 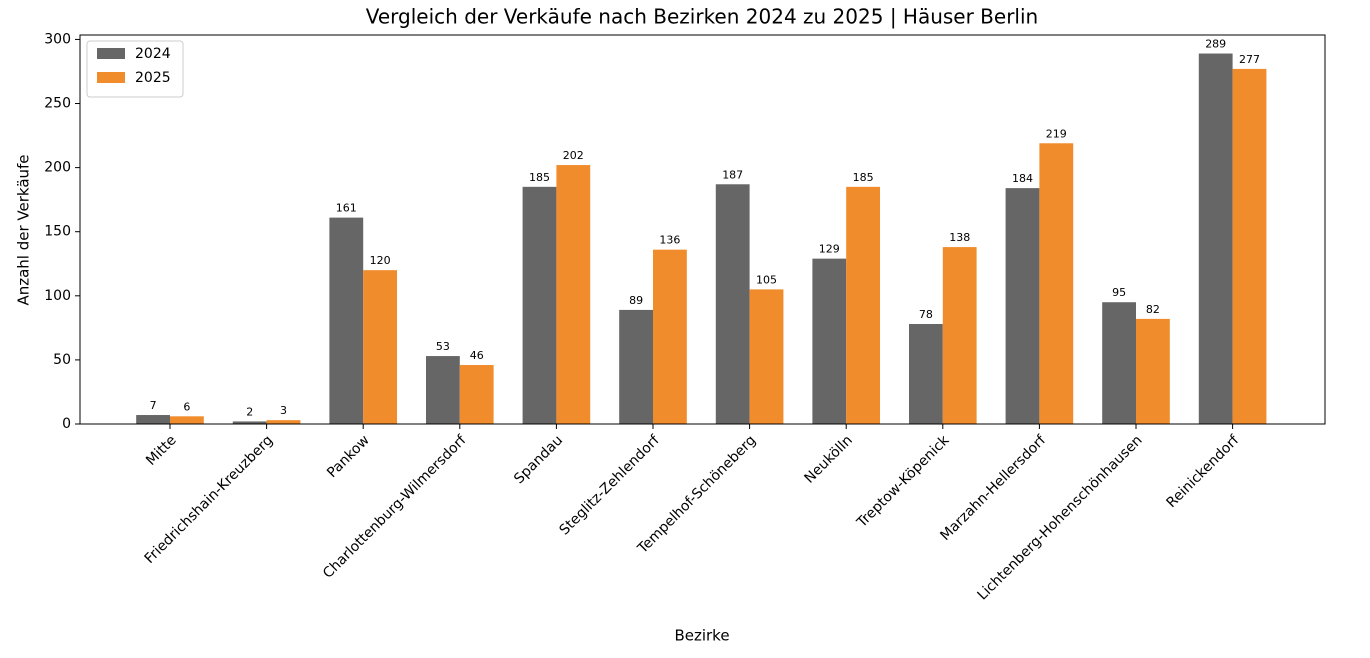 I want to click on bar-value-label: 78, so click(x=926, y=314).